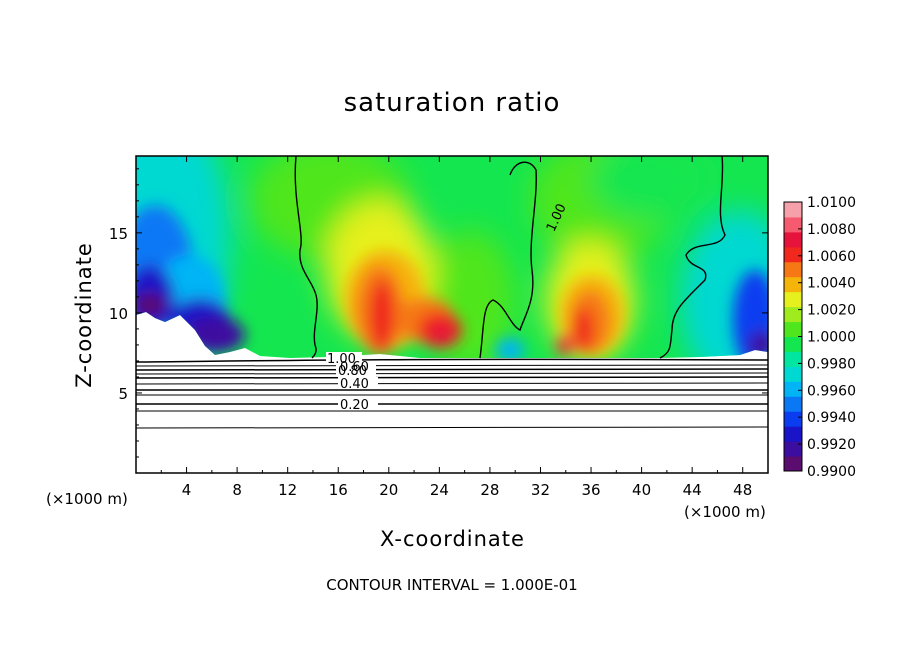  What do you see at coordinates (540, 490) in the screenshot?
I see `x-tick-label: 32` at bounding box center [540, 490].